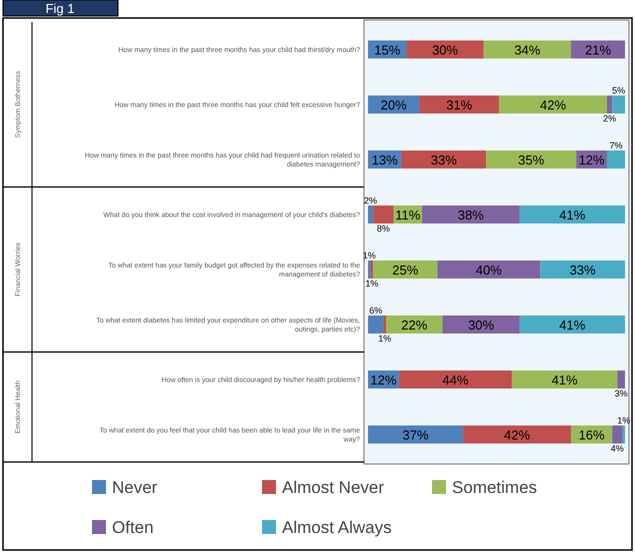  What do you see at coordinates (616, 145) in the screenshot?
I see `data-label: 7%` at bounding box center [616, 145].